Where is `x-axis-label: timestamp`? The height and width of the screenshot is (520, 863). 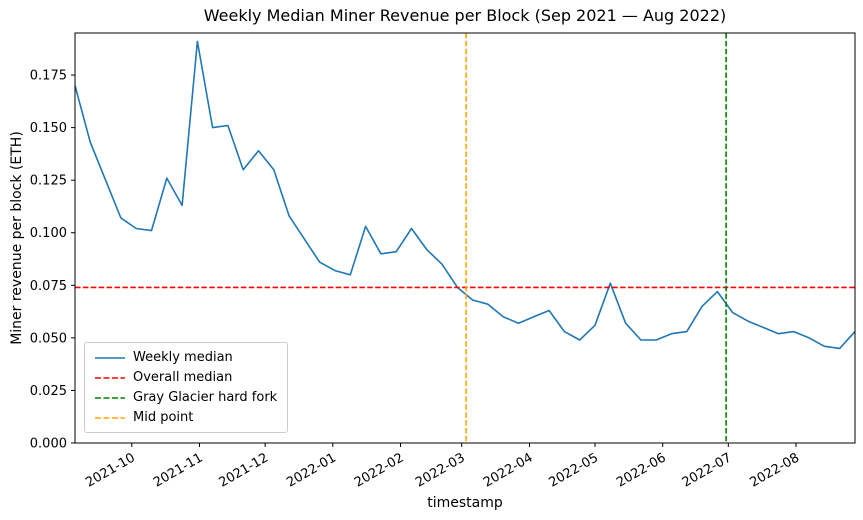 x-axis-label: timestamp is located at coordinates (465, 503).